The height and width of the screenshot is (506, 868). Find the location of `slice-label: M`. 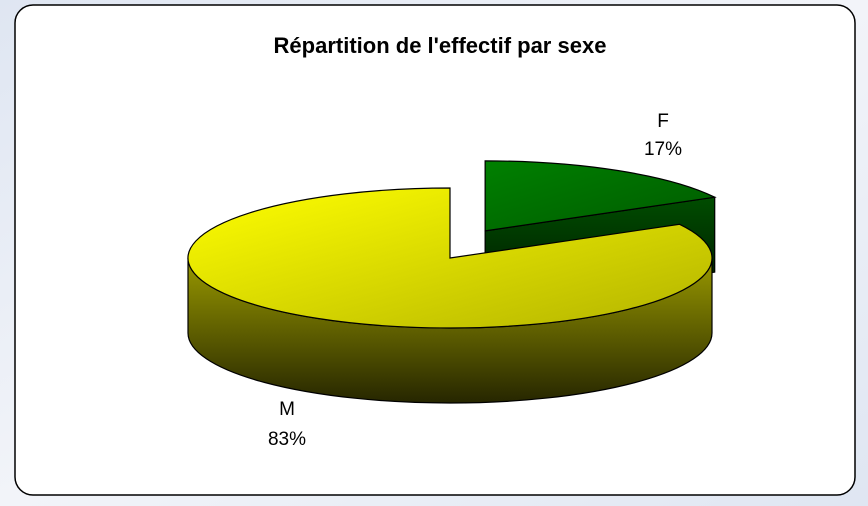

slice-label: M is located at coordinates (287, 409).